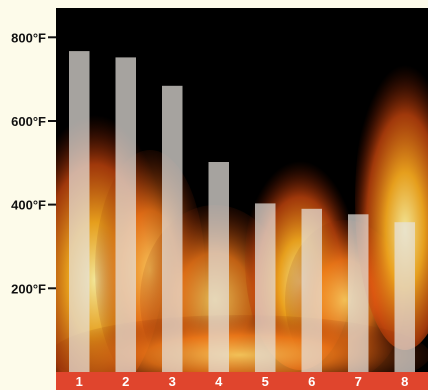 Image resolution: width=428 pixels, height=390 pixels. What do you see at coordinates (358, 381) in the screenshot?
I see `x-tick-label-7: 7` at bounding box center [358, 381].